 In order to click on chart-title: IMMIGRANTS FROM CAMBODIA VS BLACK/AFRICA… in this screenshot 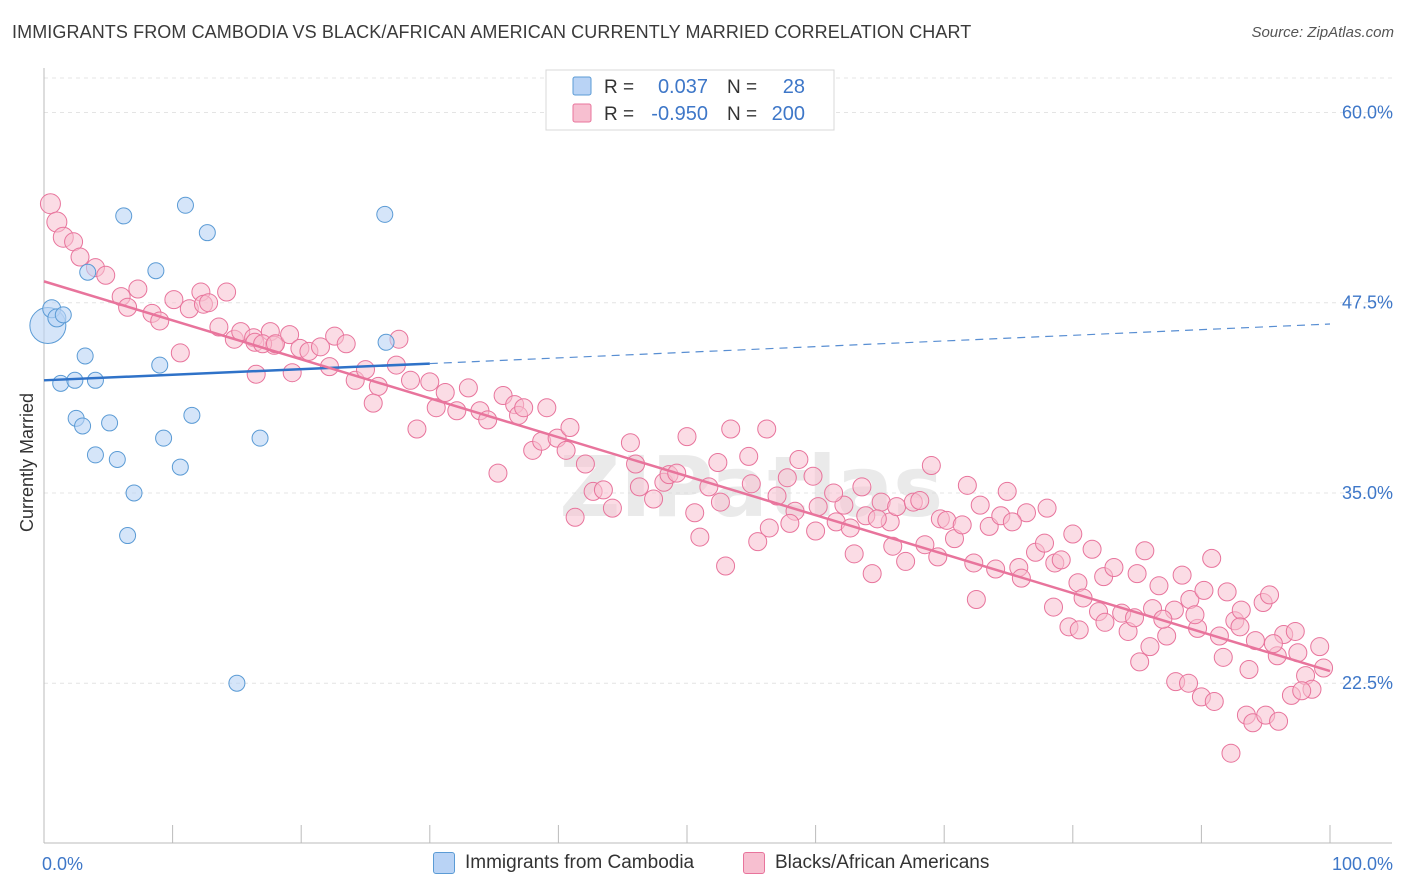, I will do `click(492, 32)`.